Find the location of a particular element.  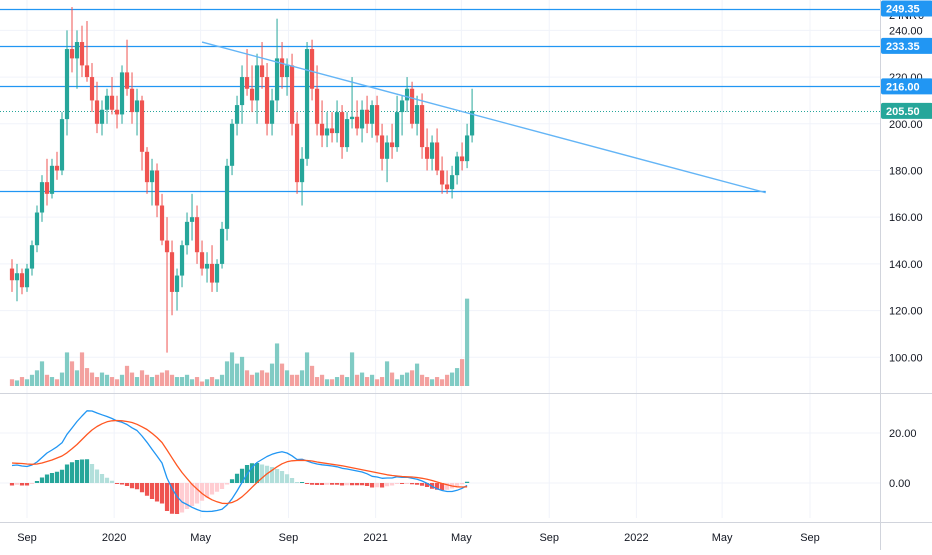

level-price-label: 233.35 is located at coordinates (903, 47).